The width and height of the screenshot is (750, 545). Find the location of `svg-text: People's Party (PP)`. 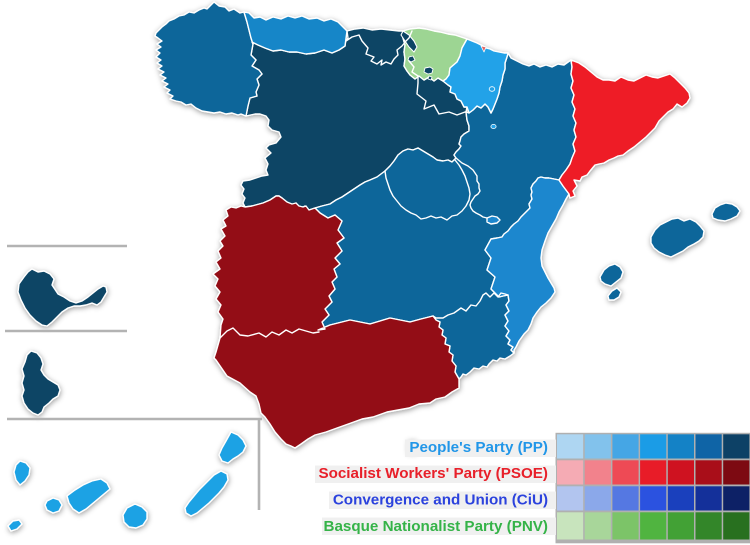

svg-text: People's Party (PP) is located at coordinates (478, 447).